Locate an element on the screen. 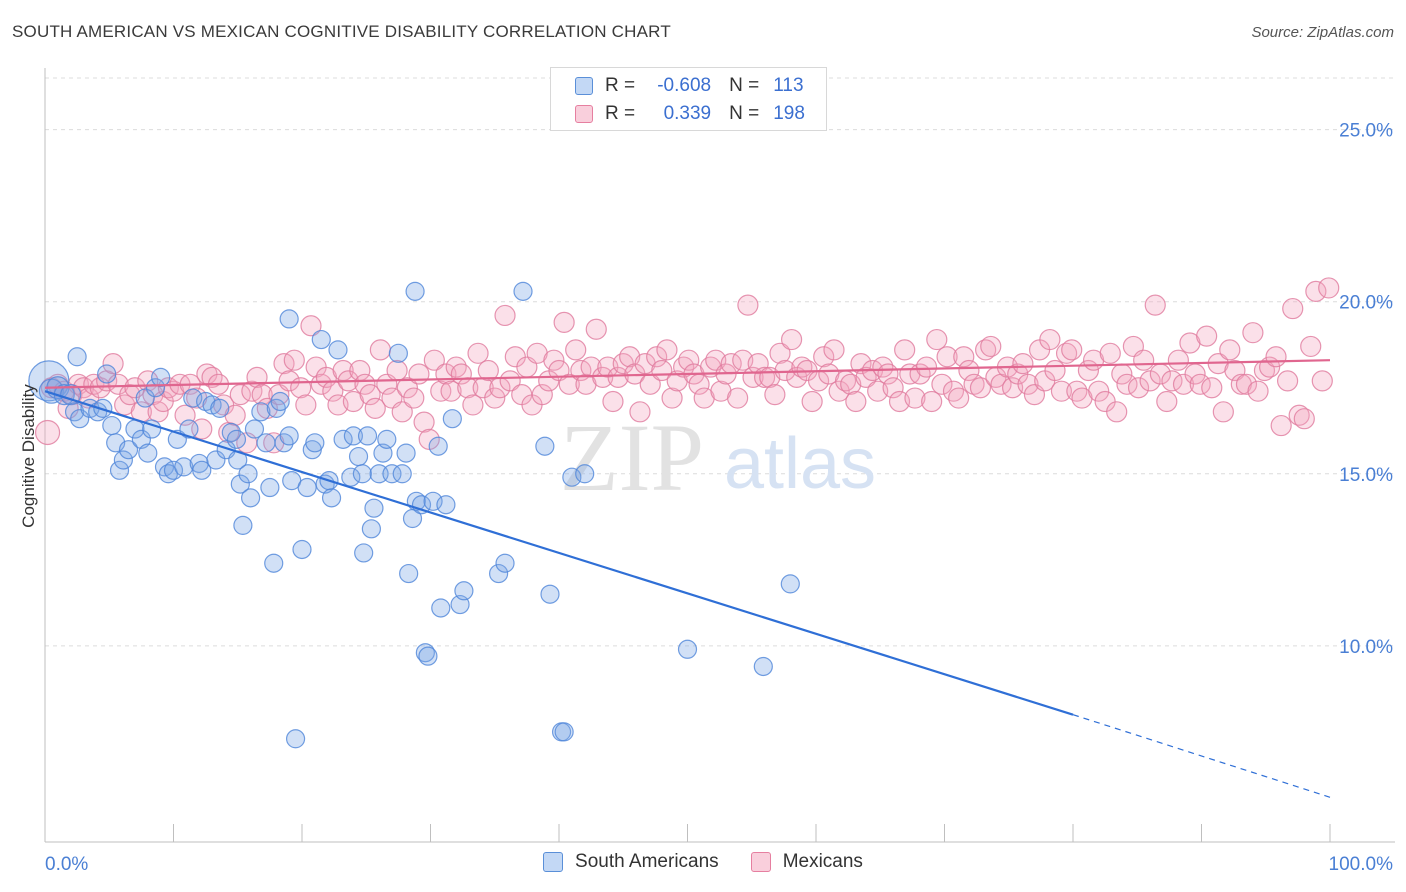 This screenshot has width=1406, height=892. legend-swatch-mexicans is located at coordinates (584, 114).